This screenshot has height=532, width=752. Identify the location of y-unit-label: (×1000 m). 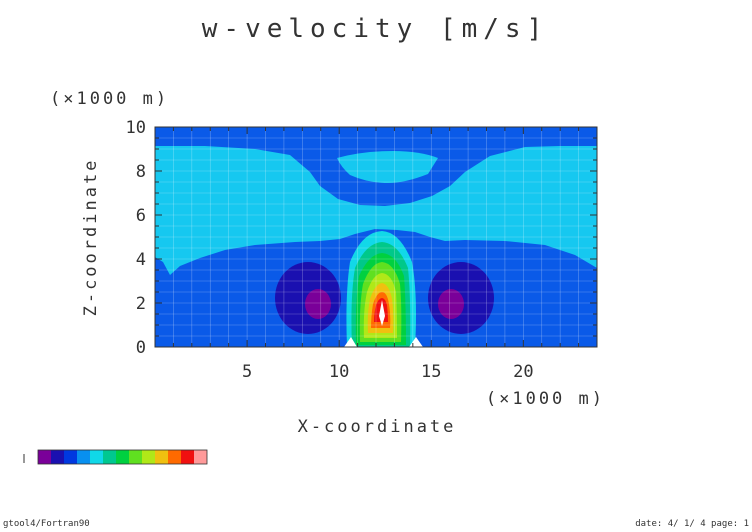
(109, 99).